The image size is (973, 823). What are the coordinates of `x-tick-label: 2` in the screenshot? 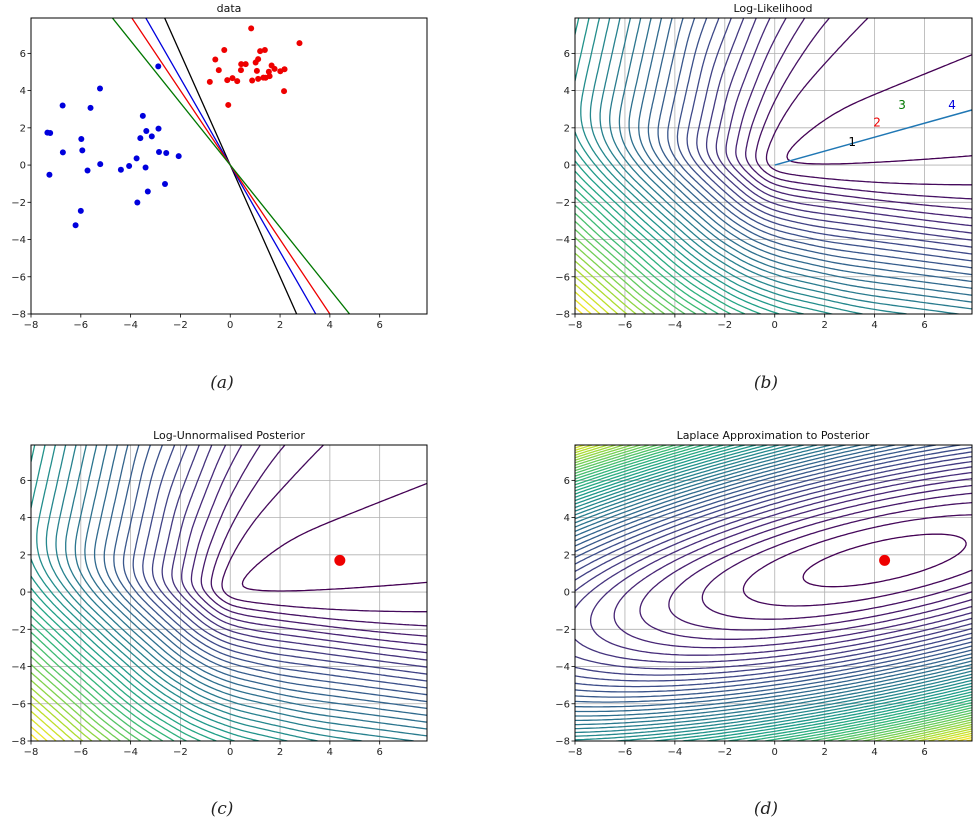 It's located at (824, 752).